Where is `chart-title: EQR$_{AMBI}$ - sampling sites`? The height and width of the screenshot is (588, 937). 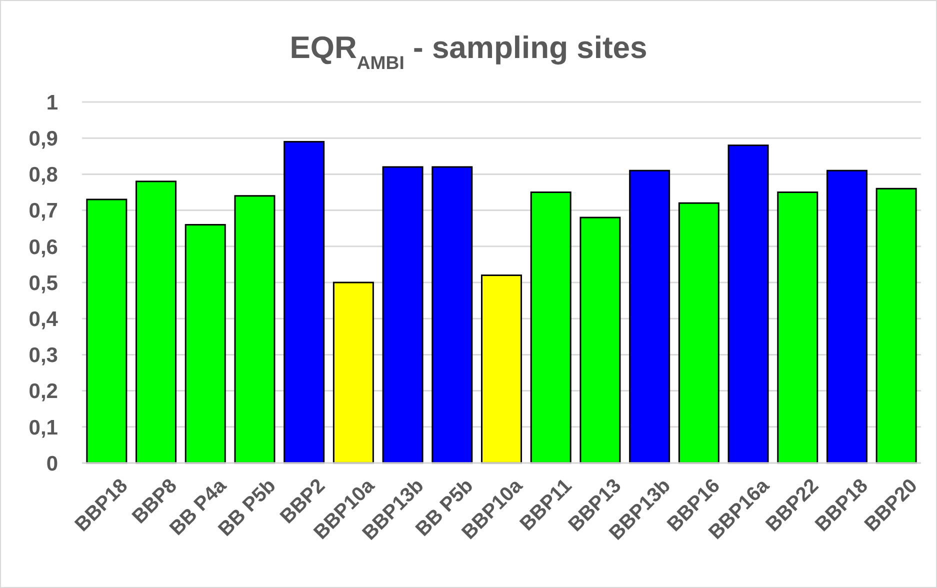 chart-title: EQR$_{AMBI}$ - sampling sites is located at coordinates (469, 51).